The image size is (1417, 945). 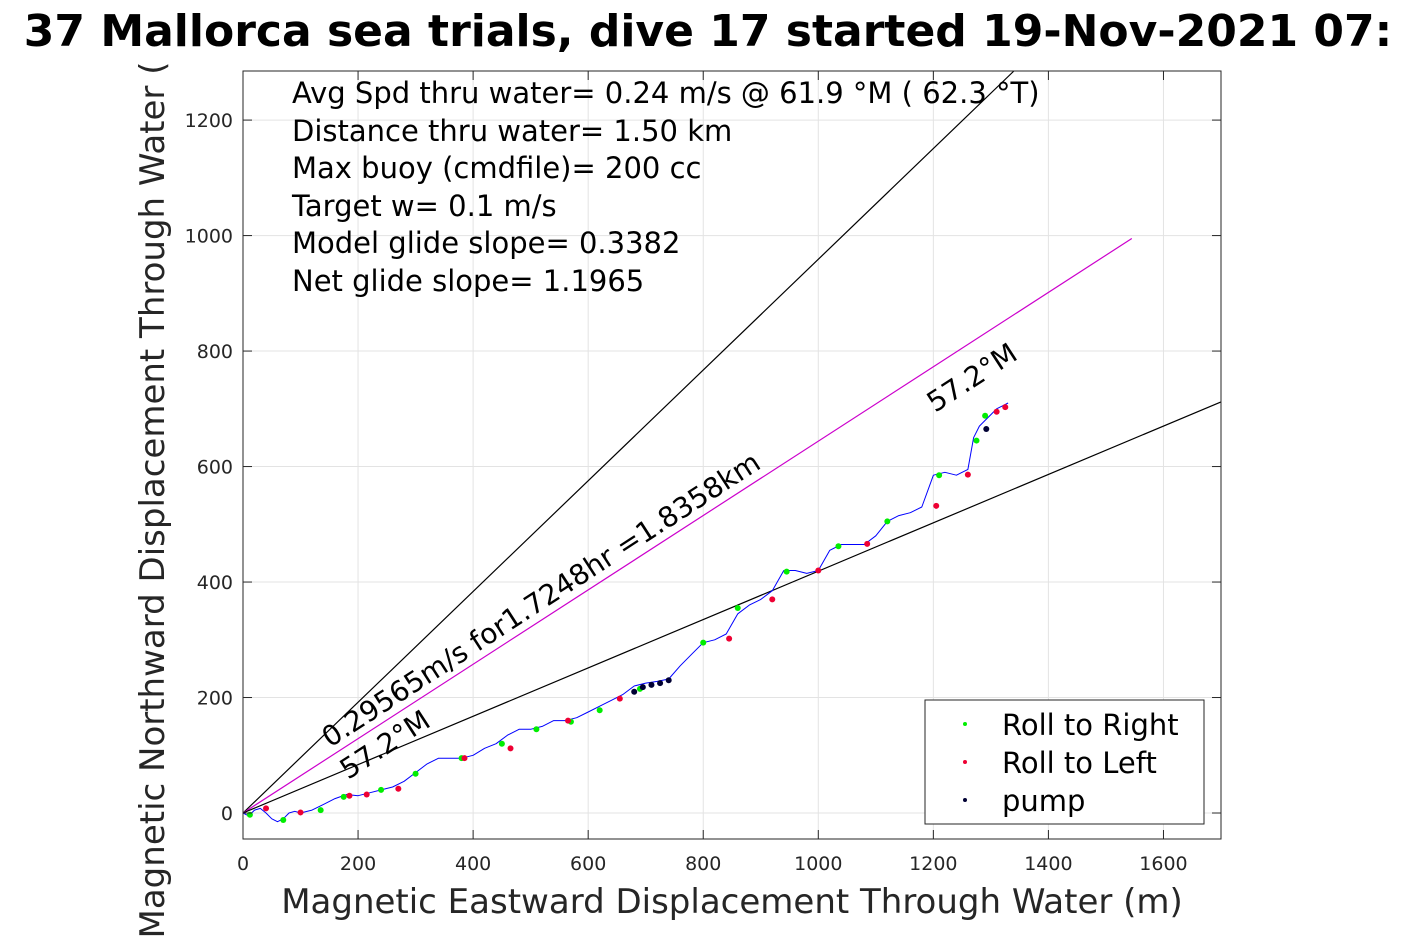 What do you see at coordinates (1043, 801) in the screenshot?
I see `legend-label-pump: pump` at bounding box center [1043, 801].